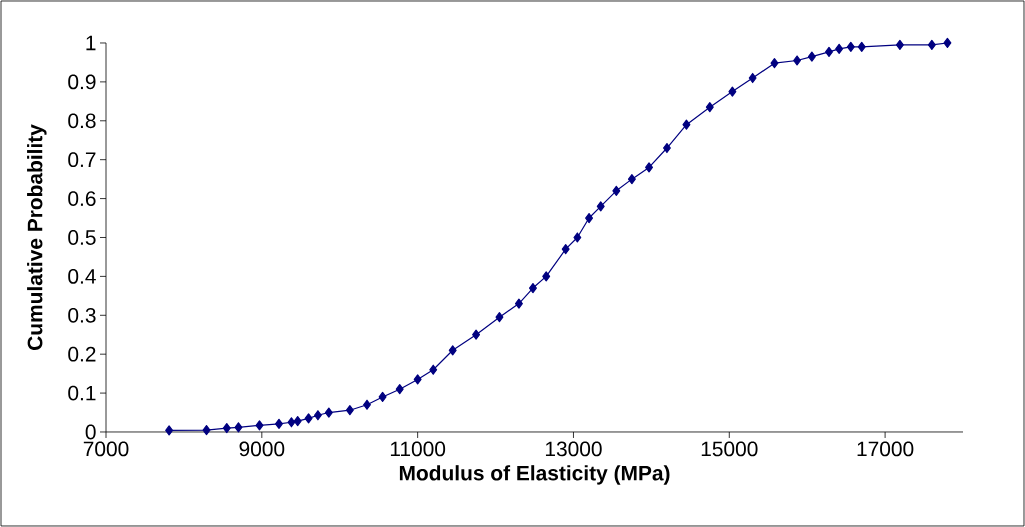 This screenshot has width=1025, height=527. What do you see at coordinates (82, 315) in the screenshot?
I see `y-tick-label: 0.3` at bounding box center [82, 315].